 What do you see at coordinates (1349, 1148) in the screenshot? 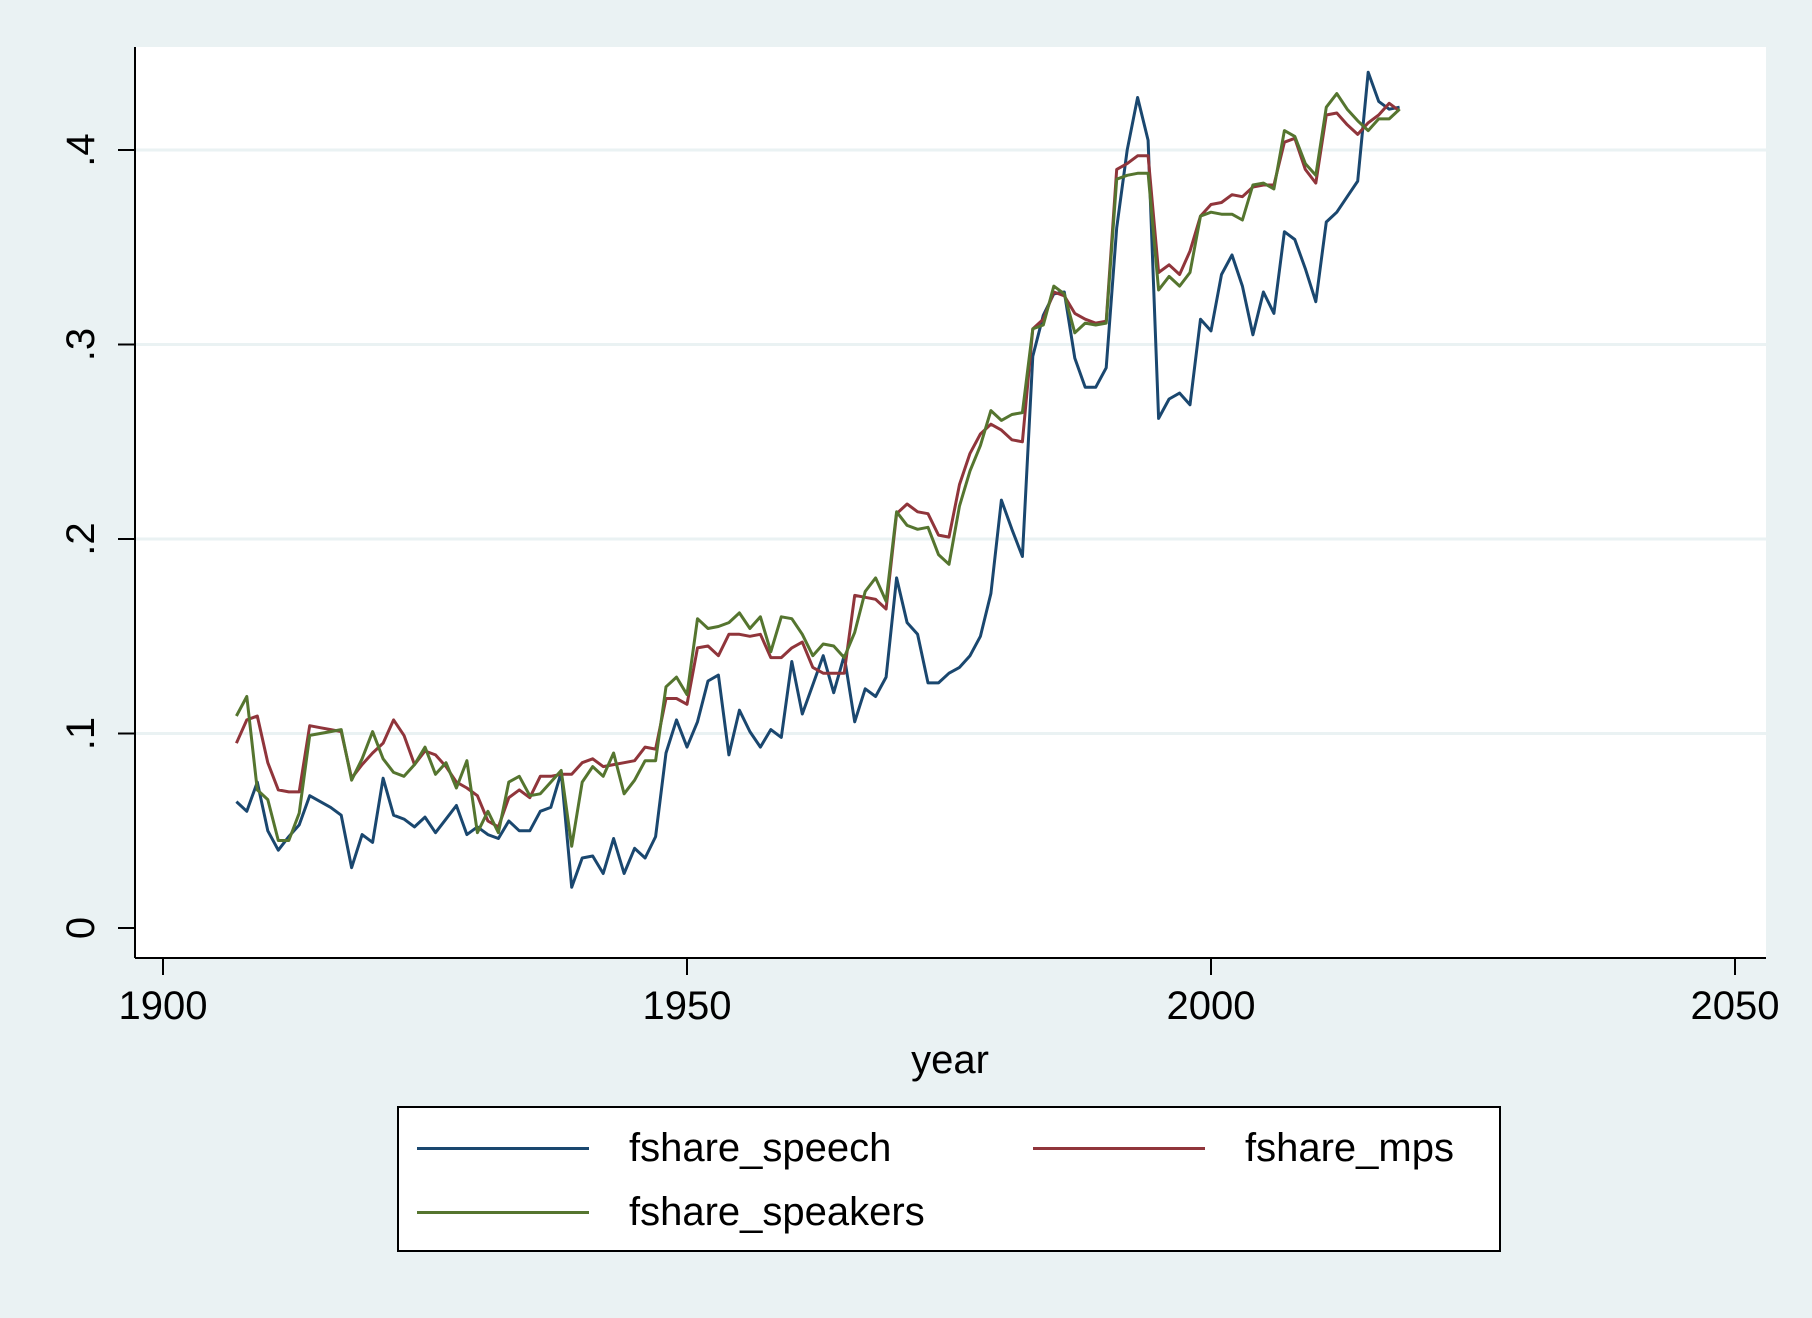
I see `legend-label-fshare-mps: fshare_mps` at bounding box center [1349, 1148].